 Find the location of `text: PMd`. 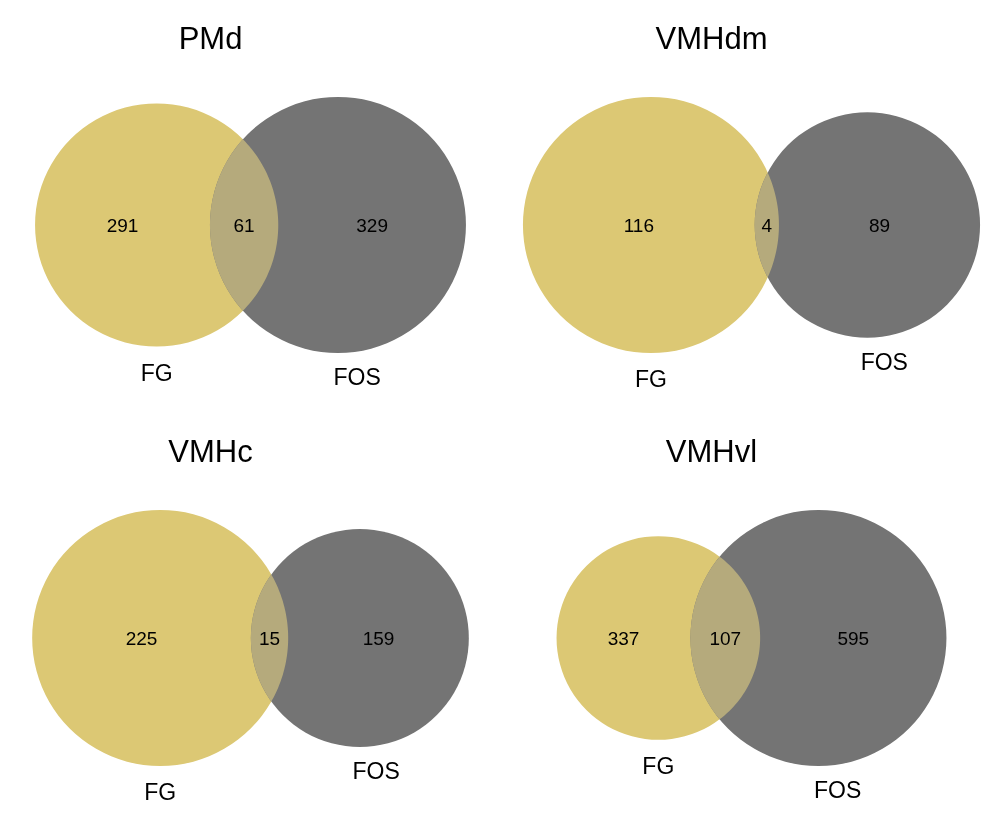

text: PMd is located at coordinates (210, 38).